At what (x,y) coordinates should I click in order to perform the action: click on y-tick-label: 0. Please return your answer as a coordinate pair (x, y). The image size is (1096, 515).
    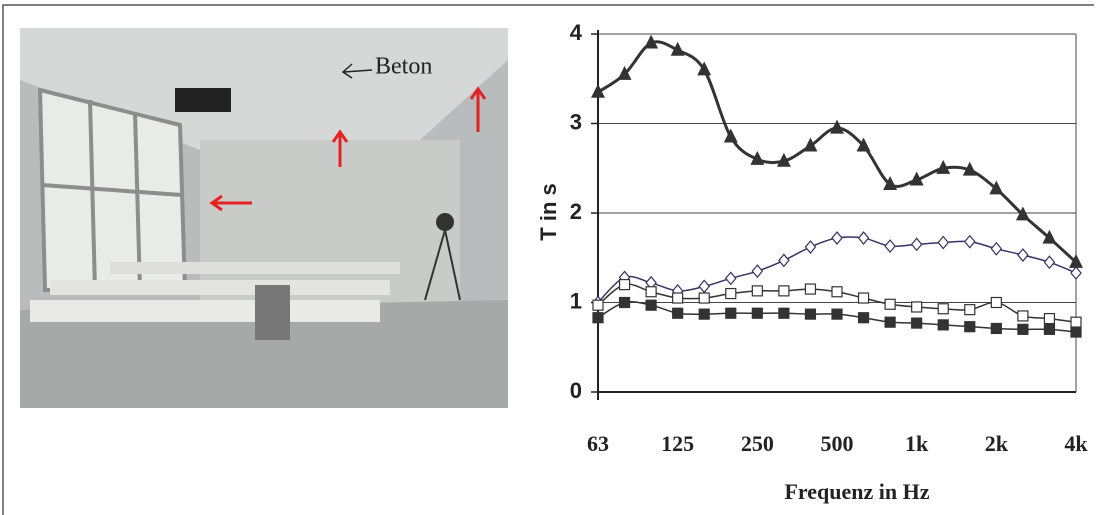
    Looking at the image, I should click on (576, 390).